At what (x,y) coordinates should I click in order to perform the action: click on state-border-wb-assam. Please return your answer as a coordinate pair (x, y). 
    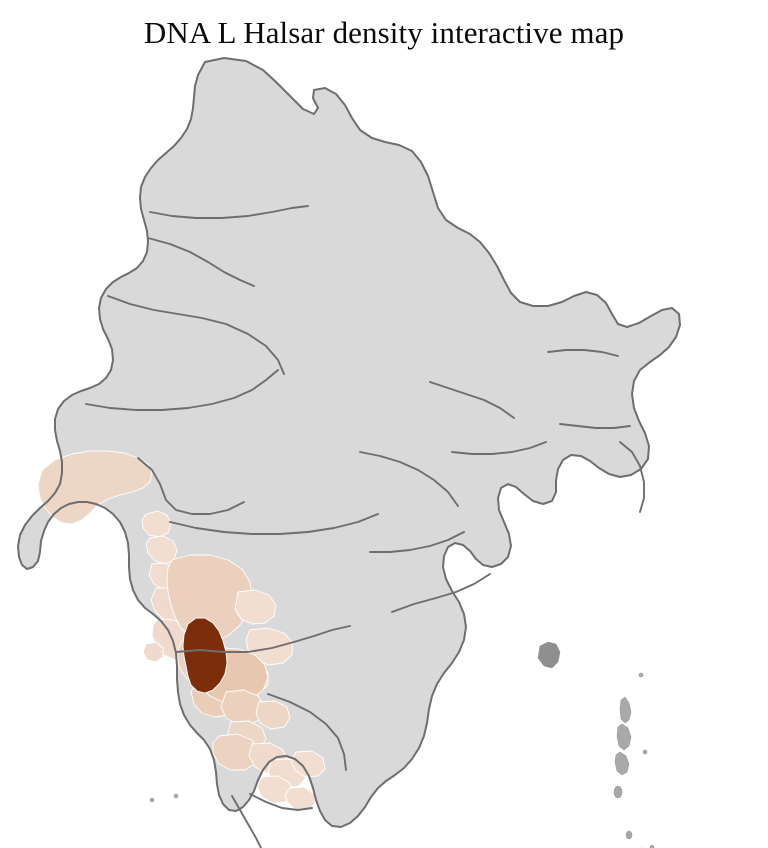
    Looking at the image, I should click on (583, 353).